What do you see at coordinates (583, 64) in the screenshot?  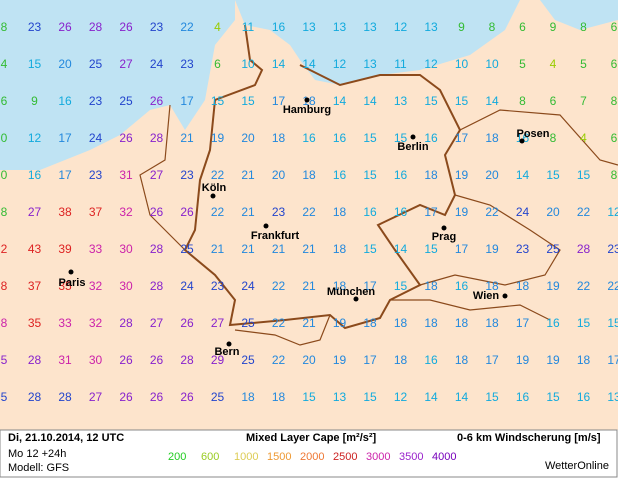 I see `shear-value: 5` at bounding box center [583, 64].